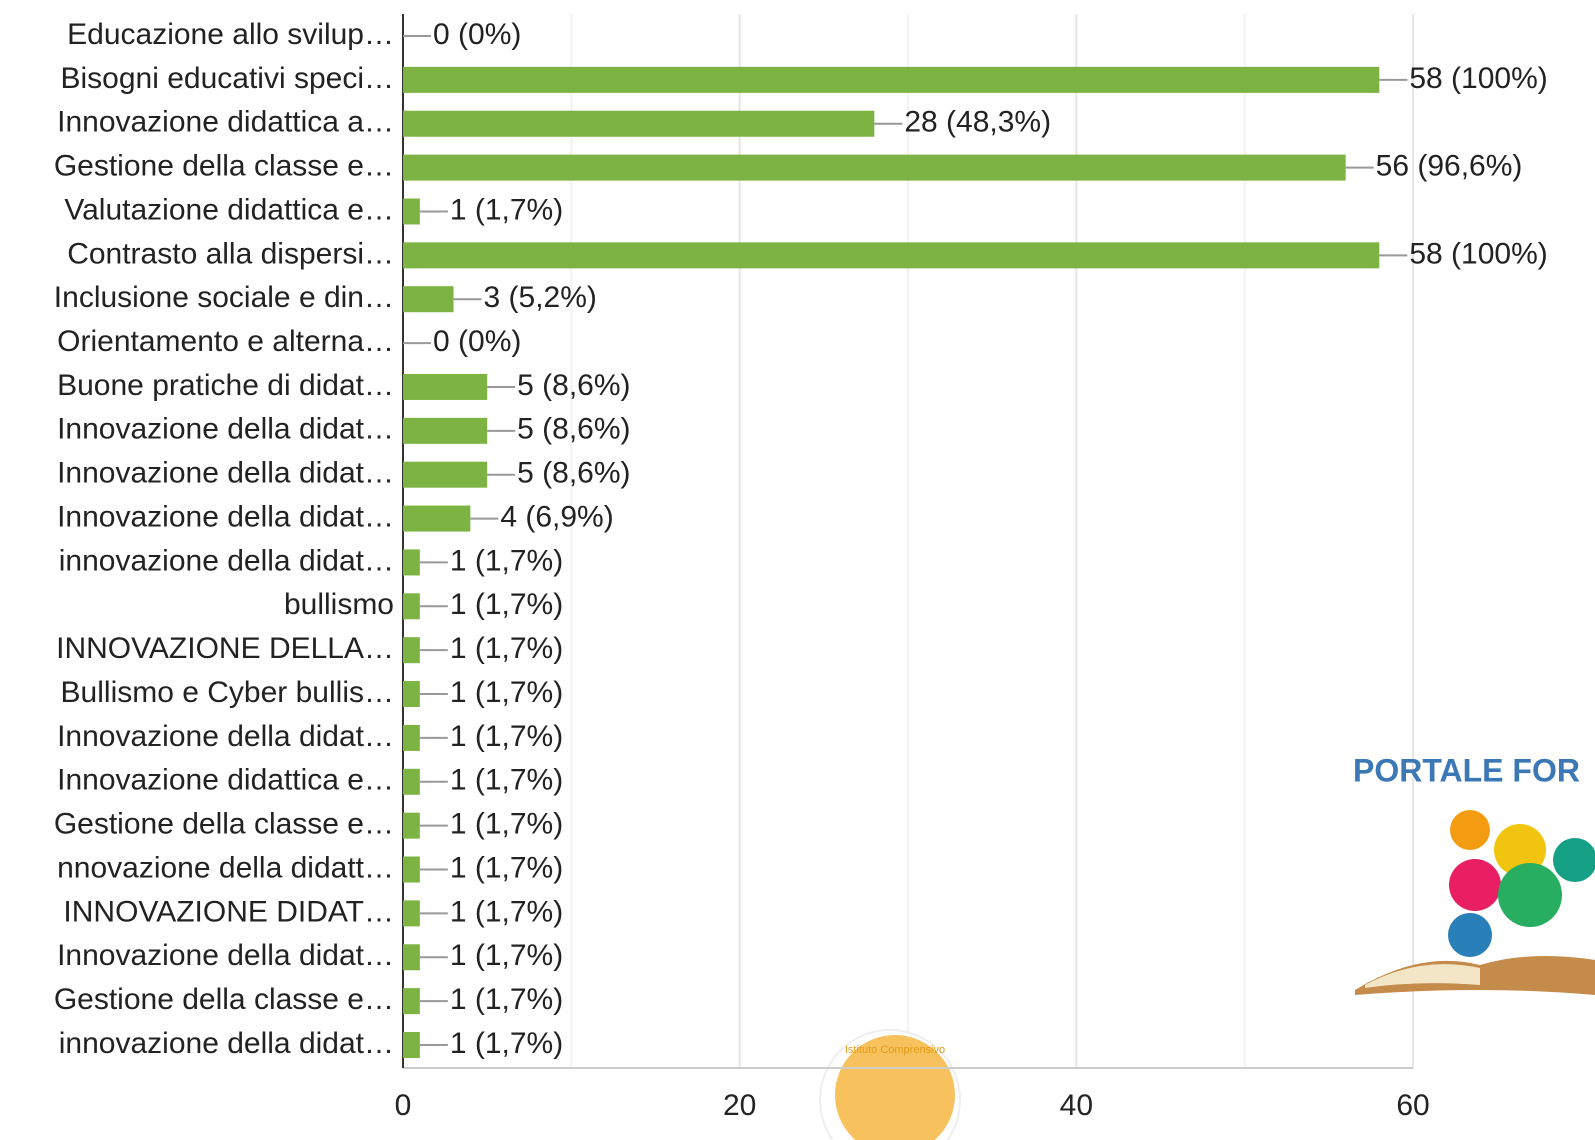 This screenshot has height=1140, width=1595. What do you see at coordinates (739, 1105) in the screenshot?
I see `x-tick-label: 20` at bounding box center [739, 1105].